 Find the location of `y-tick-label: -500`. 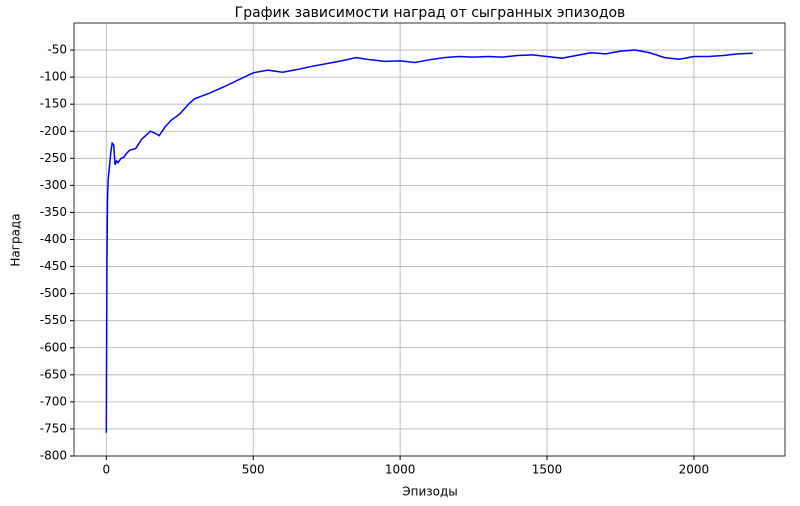

y-tick-label: -500 is located at coordinates (53, 293).